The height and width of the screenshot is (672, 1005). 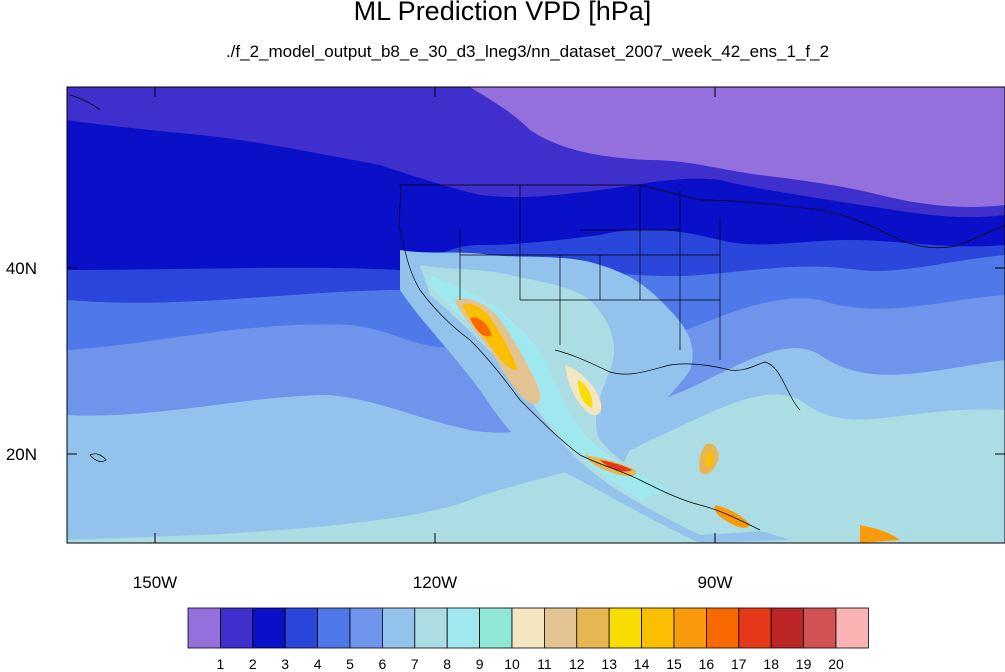 I want to click on colorbar-label: 10, so click(x=512, y=664).